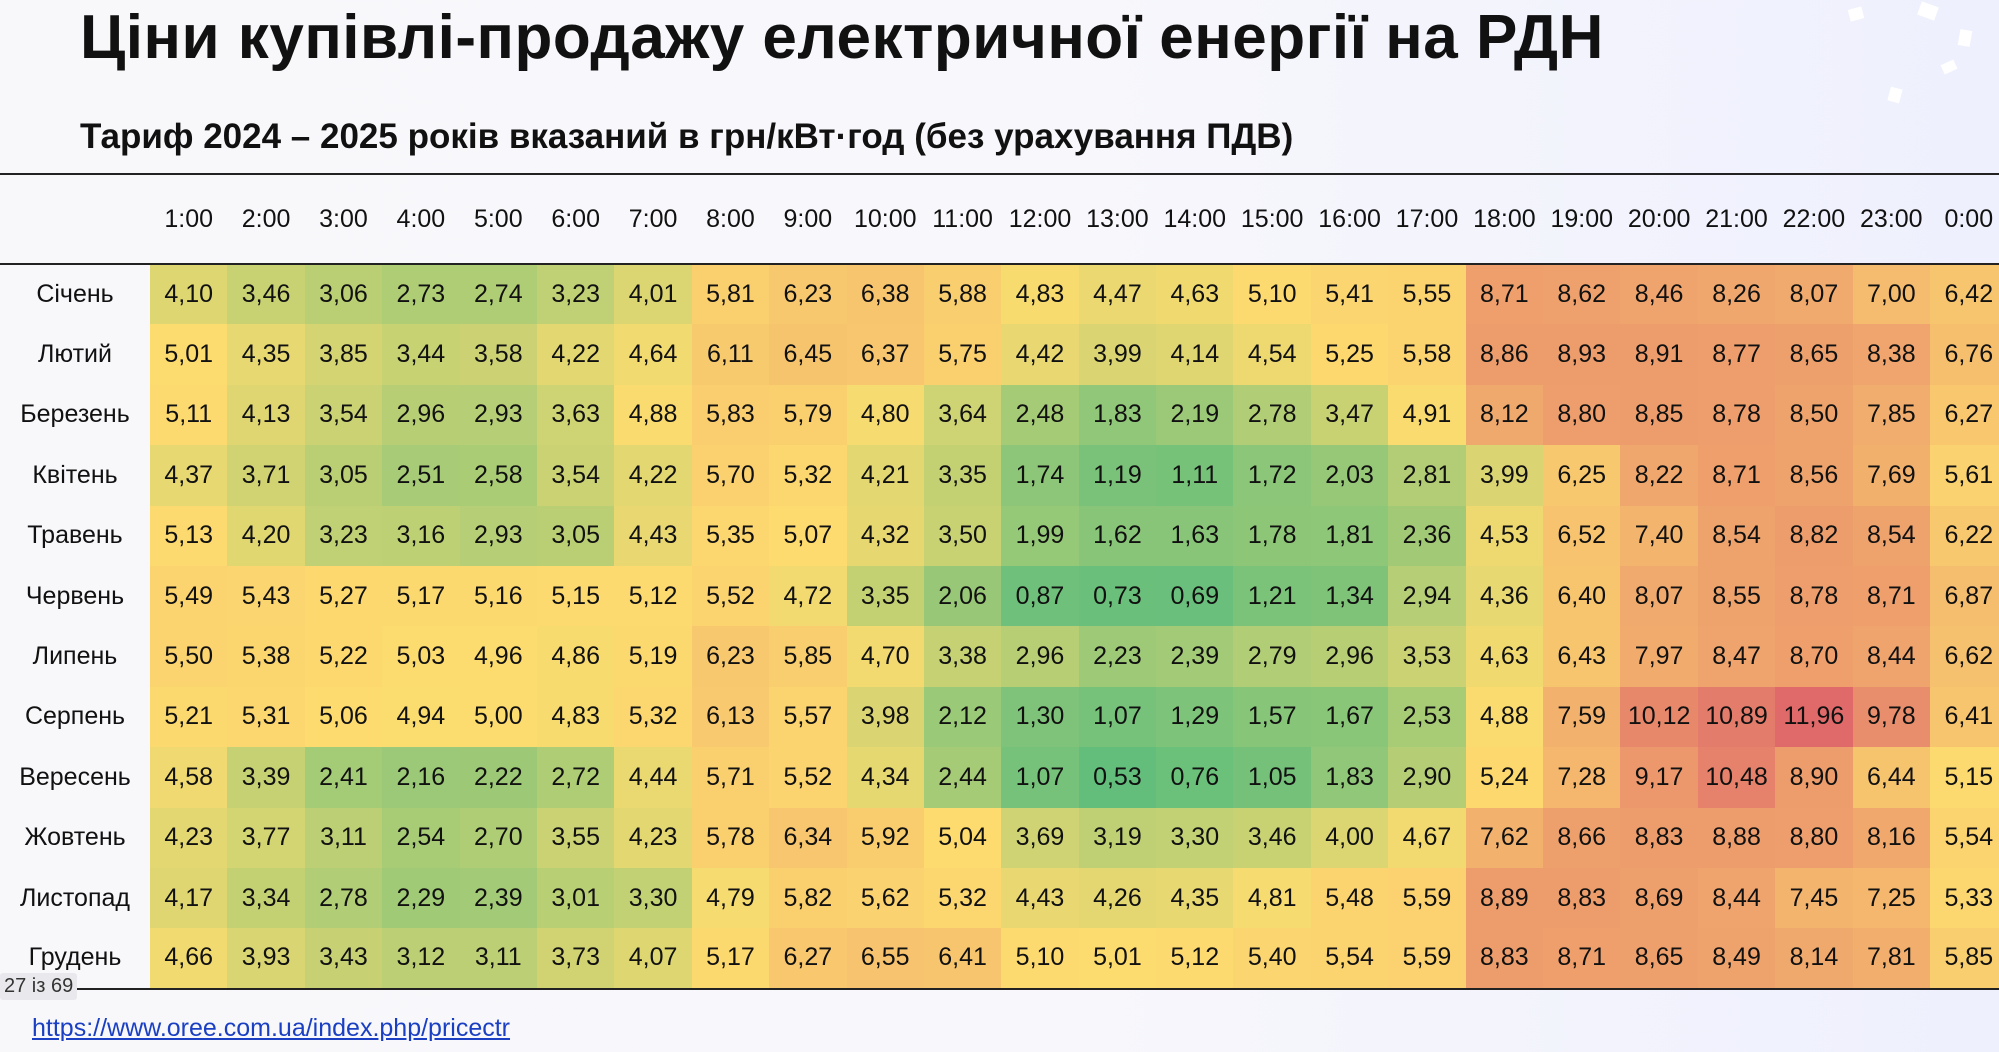 Image resolution: width=1999 pixels, height=1052 pixels. I want to click on price-cell: 5,52, so click(808, 777).